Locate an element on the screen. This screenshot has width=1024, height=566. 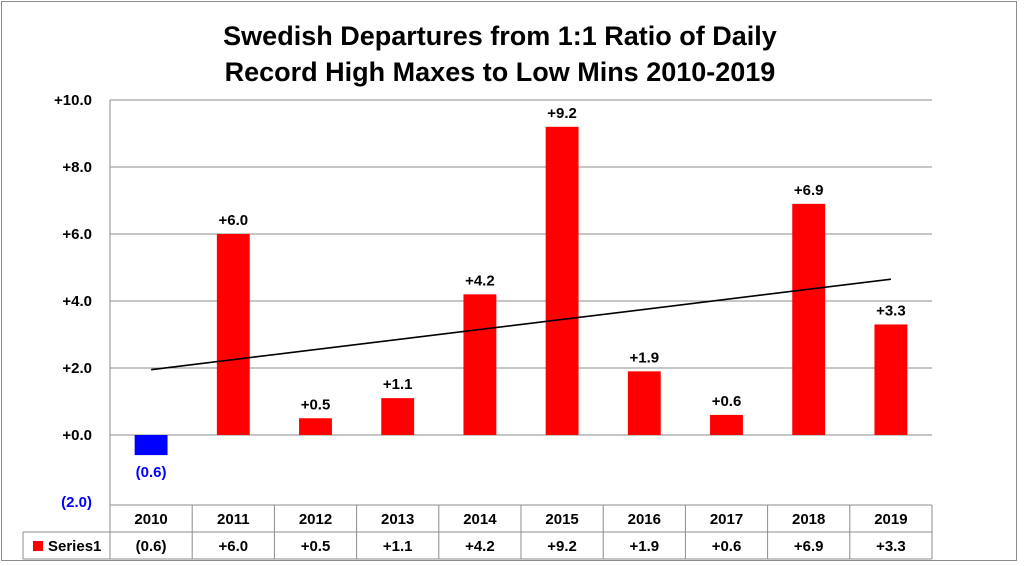
data-label: +9.2 is located at coordinates (562, 113).